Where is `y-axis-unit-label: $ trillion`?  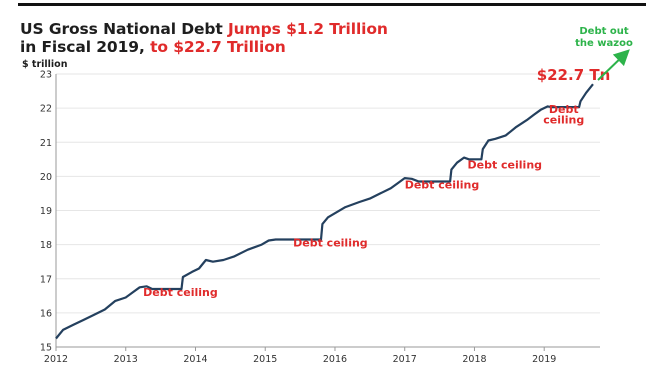 y-axis-unit-label: $ trillion is located at coordinates (45, 64).